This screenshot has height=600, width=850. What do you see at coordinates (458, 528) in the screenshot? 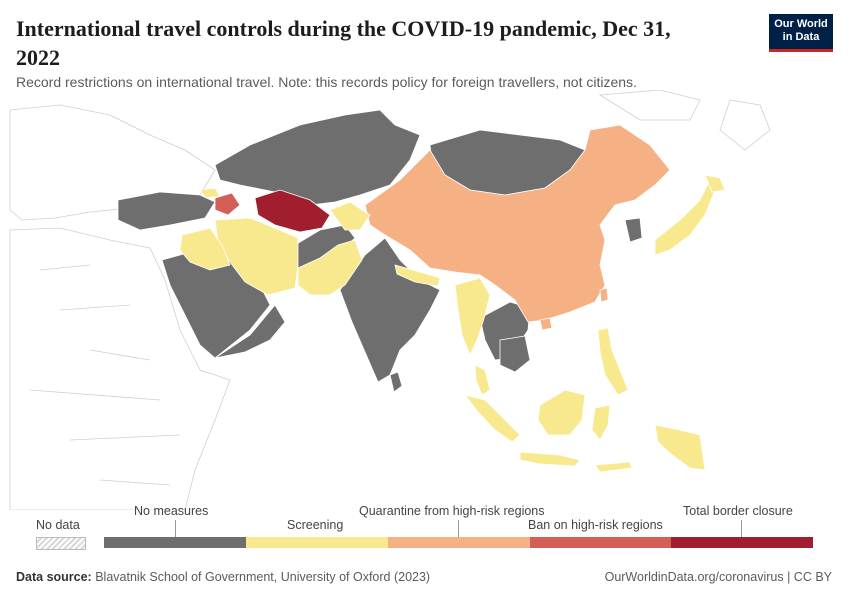
I see `legend-tick-quarantine` at bounding box center [458, 528].